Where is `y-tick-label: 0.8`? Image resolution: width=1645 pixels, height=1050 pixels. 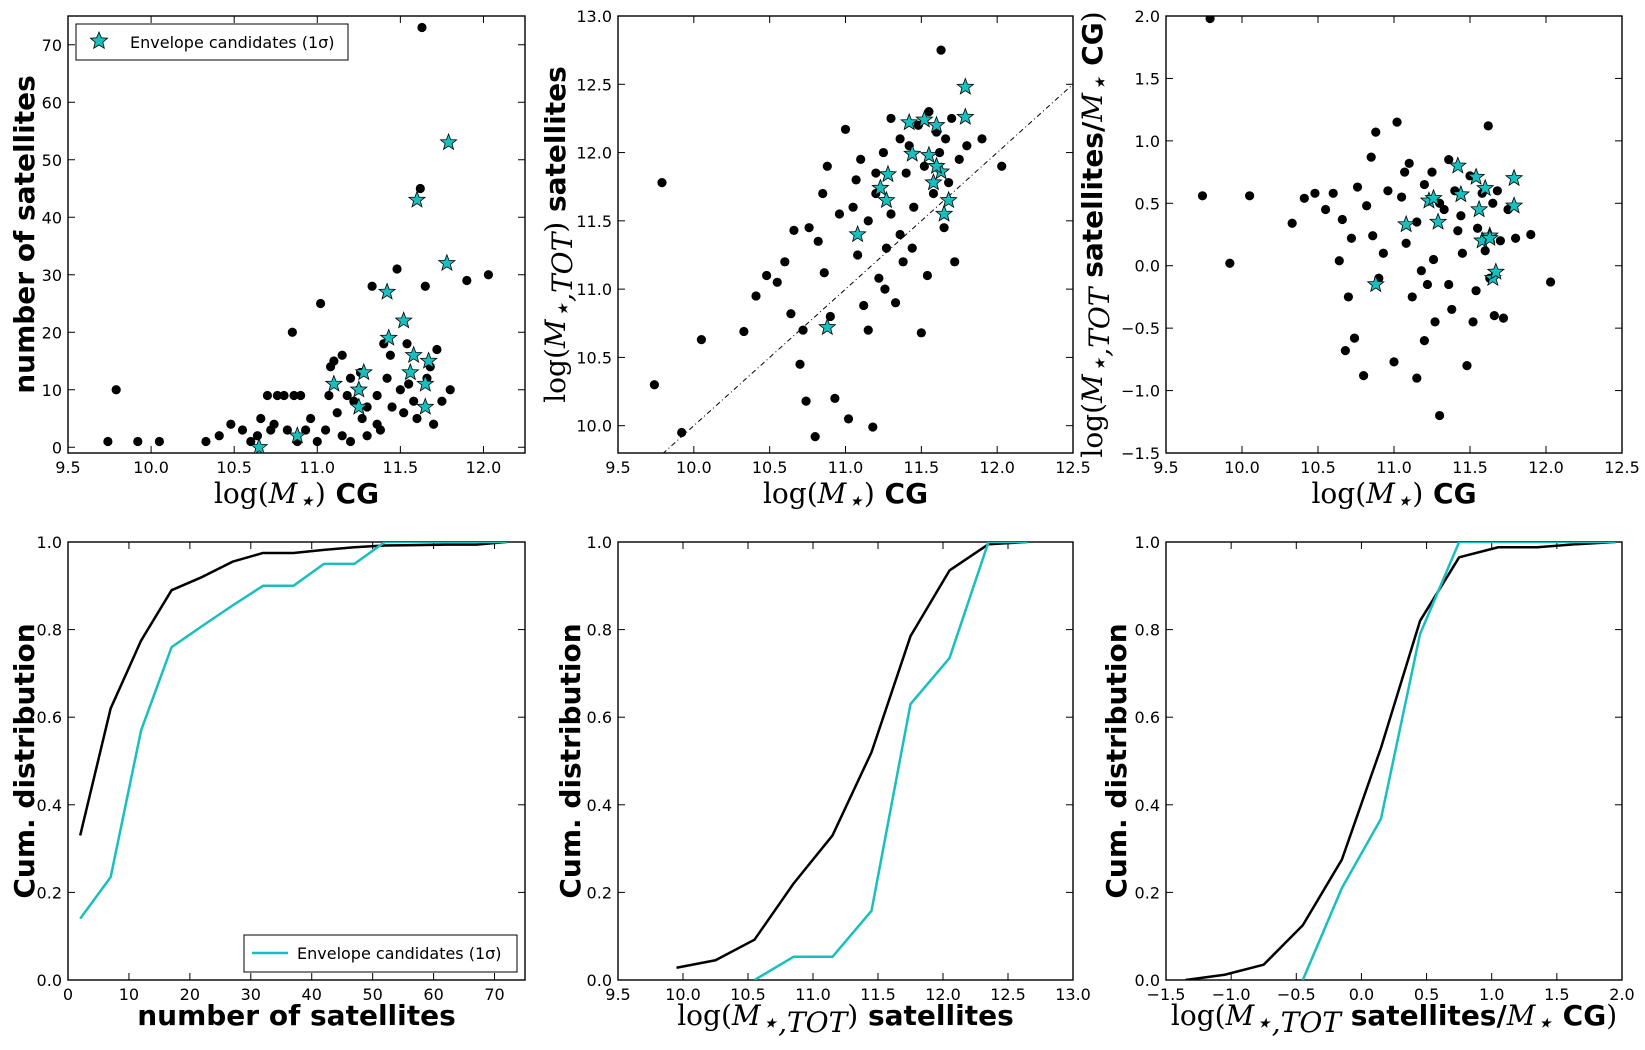
y-tick-label: 0.8 is located at coordinates (1147, 630).